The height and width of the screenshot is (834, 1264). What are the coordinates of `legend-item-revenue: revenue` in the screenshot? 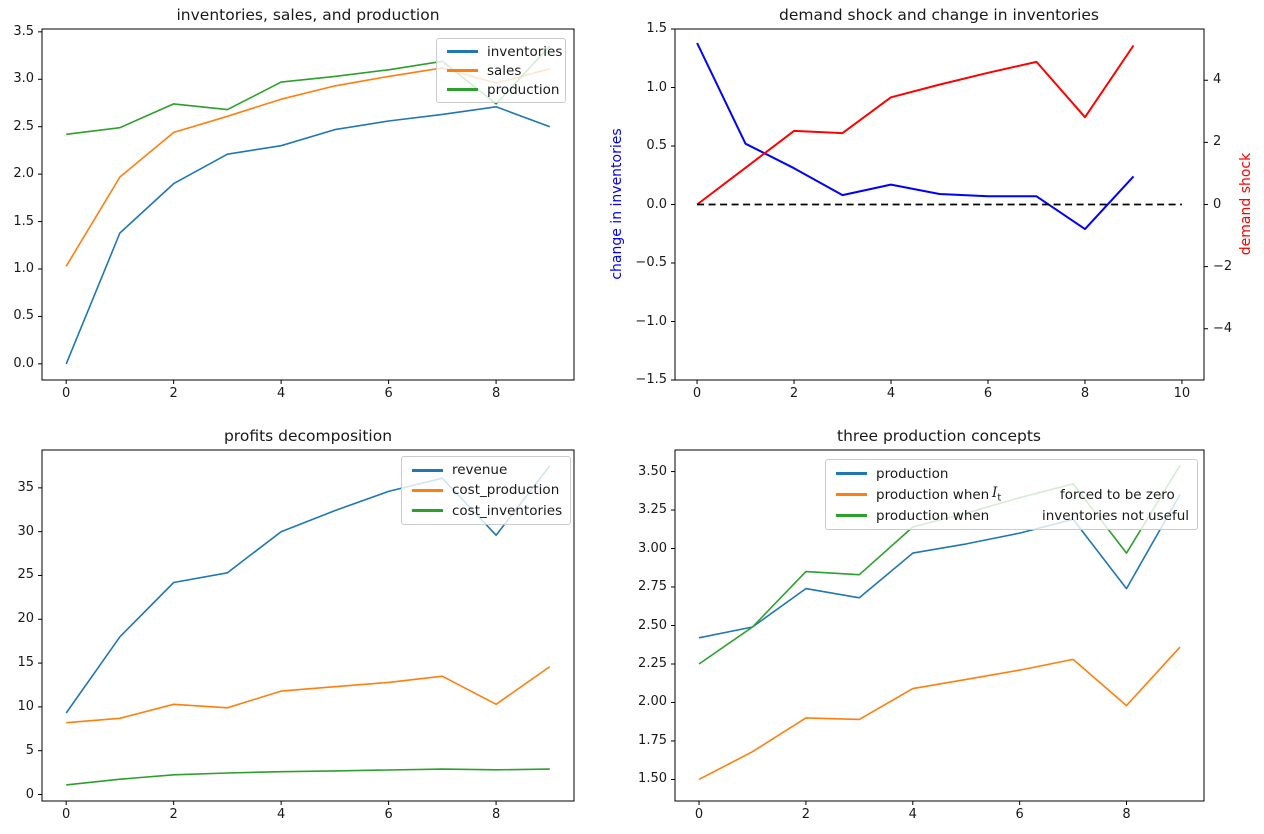 It's located at (486, 470).